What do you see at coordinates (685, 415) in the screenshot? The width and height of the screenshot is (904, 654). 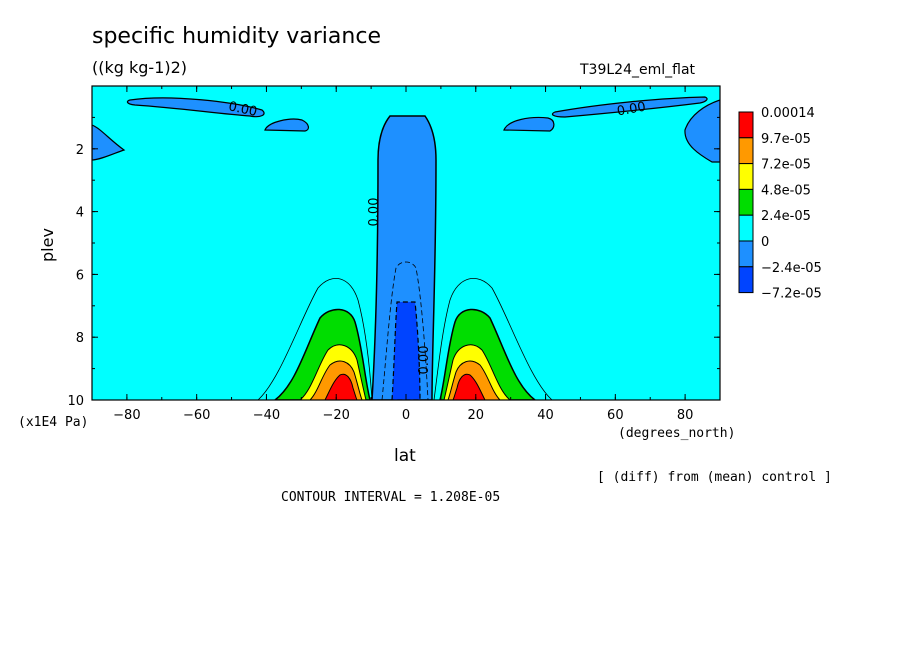 I see `x-tick-label: 80` at bounding box center [685, 415].